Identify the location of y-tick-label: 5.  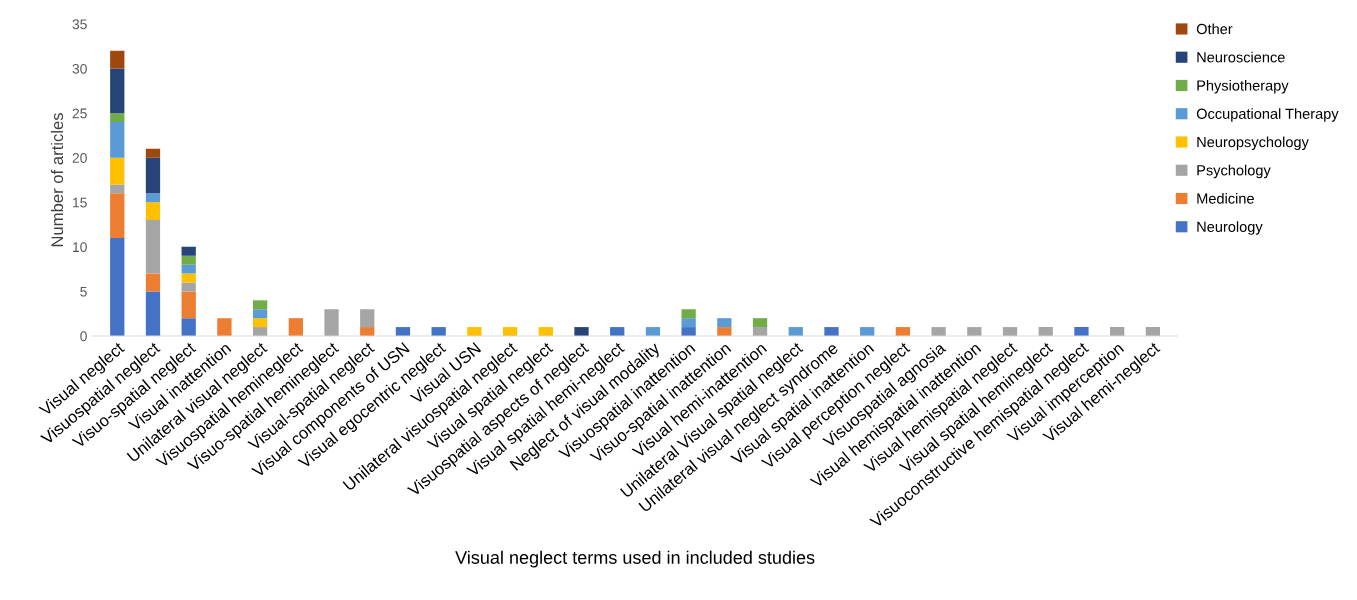
(83, 291).